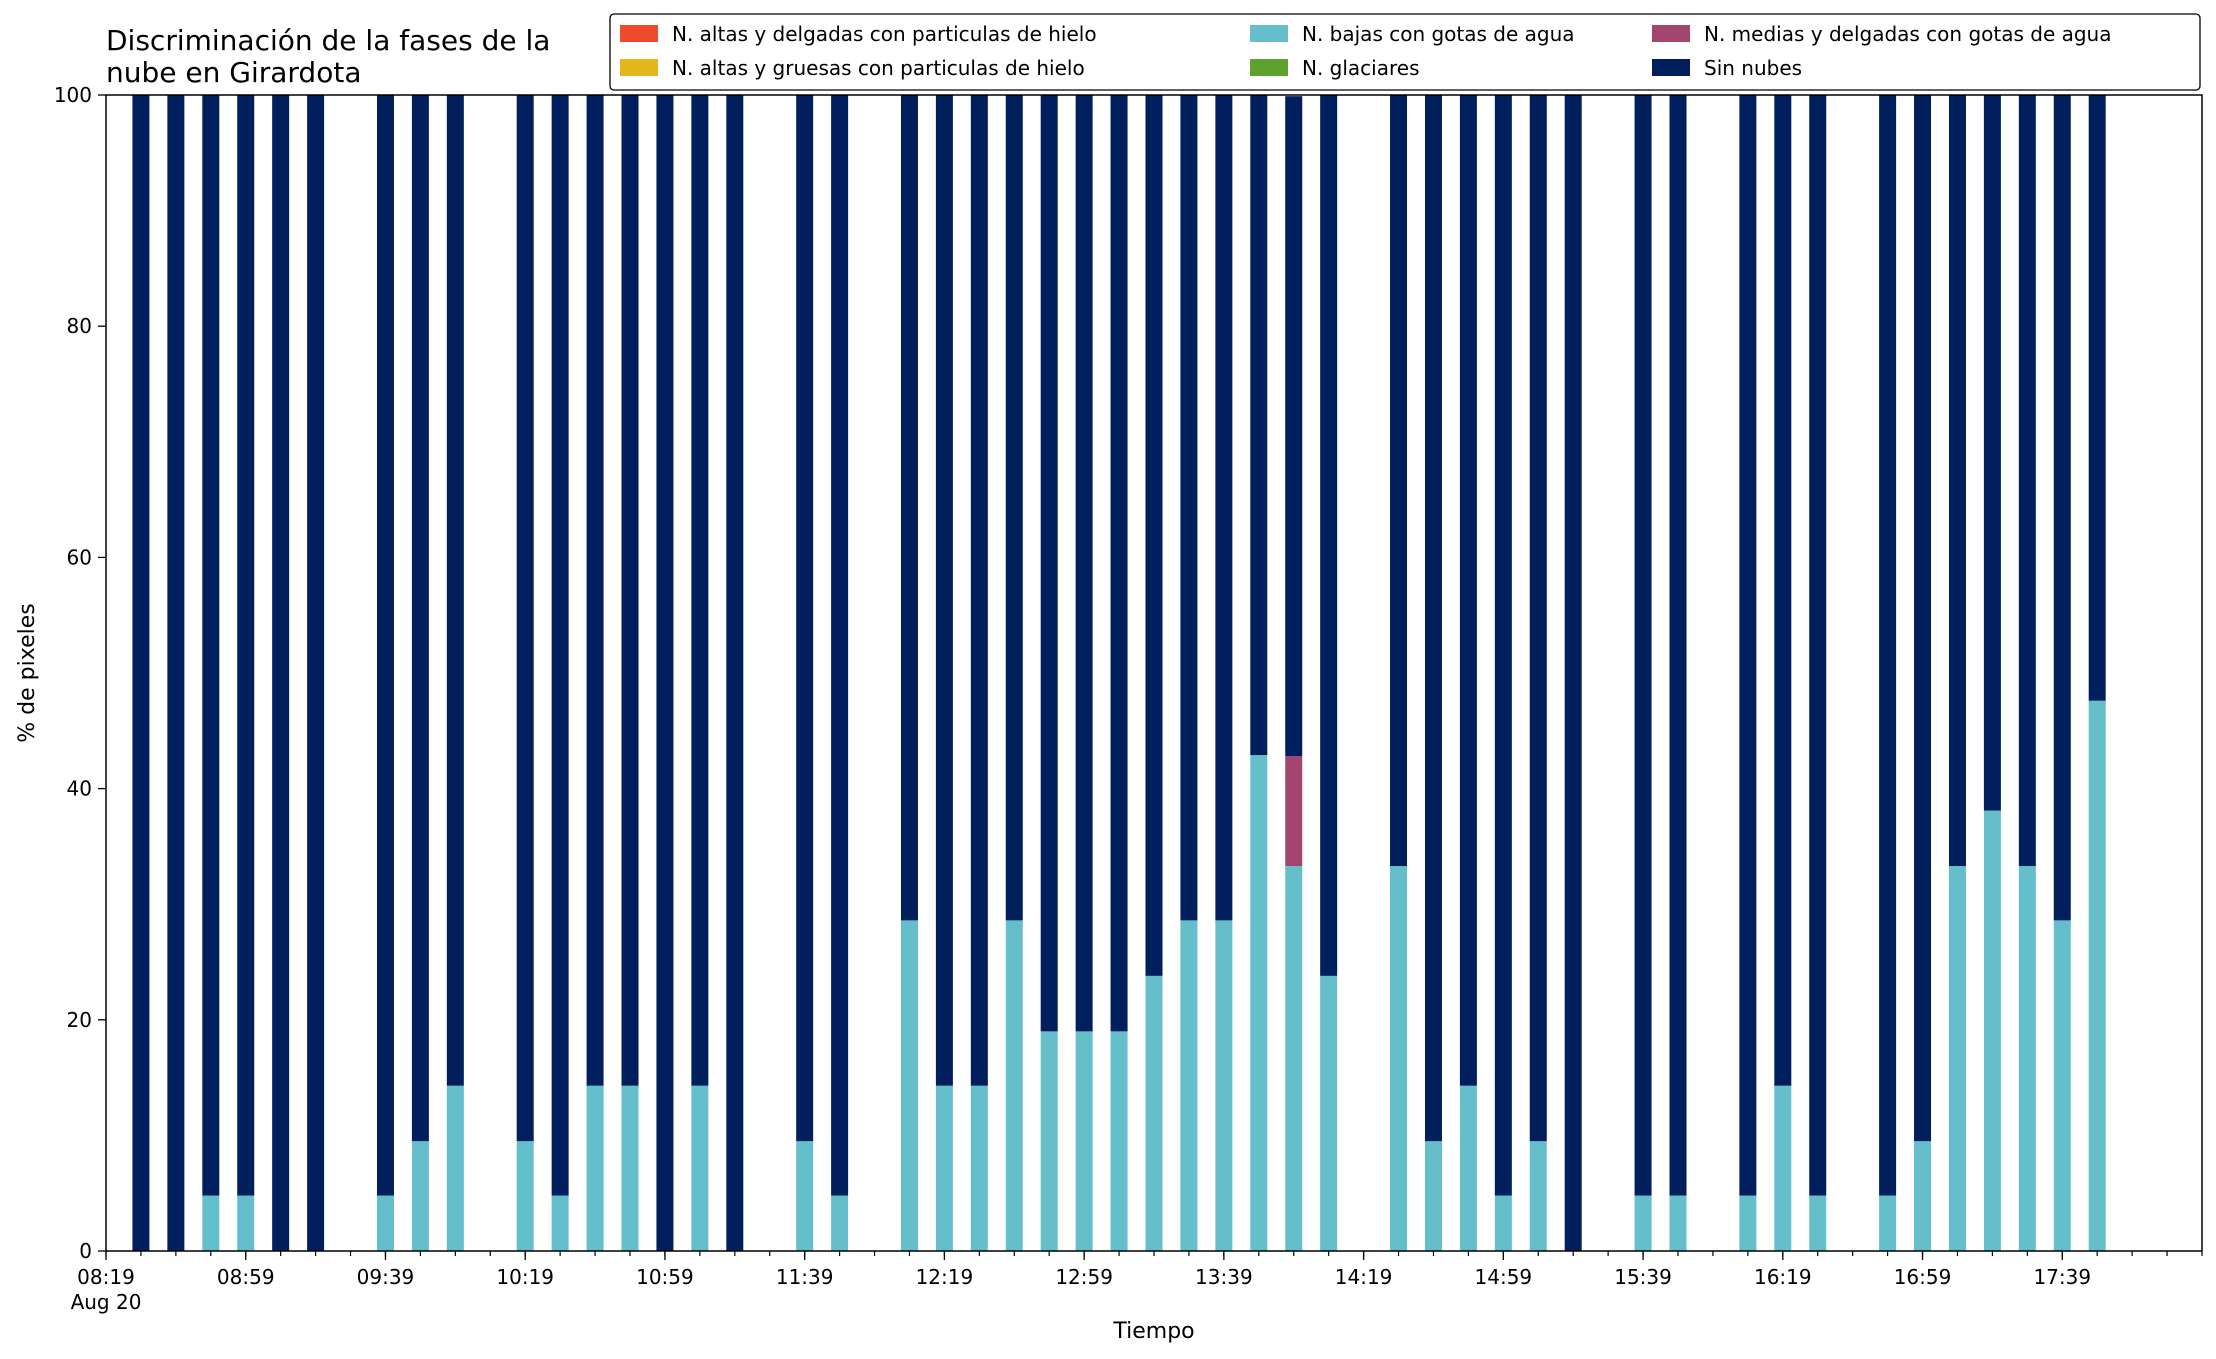 This screenshot has width=2216, height=1359. What do you see at coordinates (106, 1302) in the screenshot?
I see `x-date-label: Aug 20` at bounding box center [106, 1302].